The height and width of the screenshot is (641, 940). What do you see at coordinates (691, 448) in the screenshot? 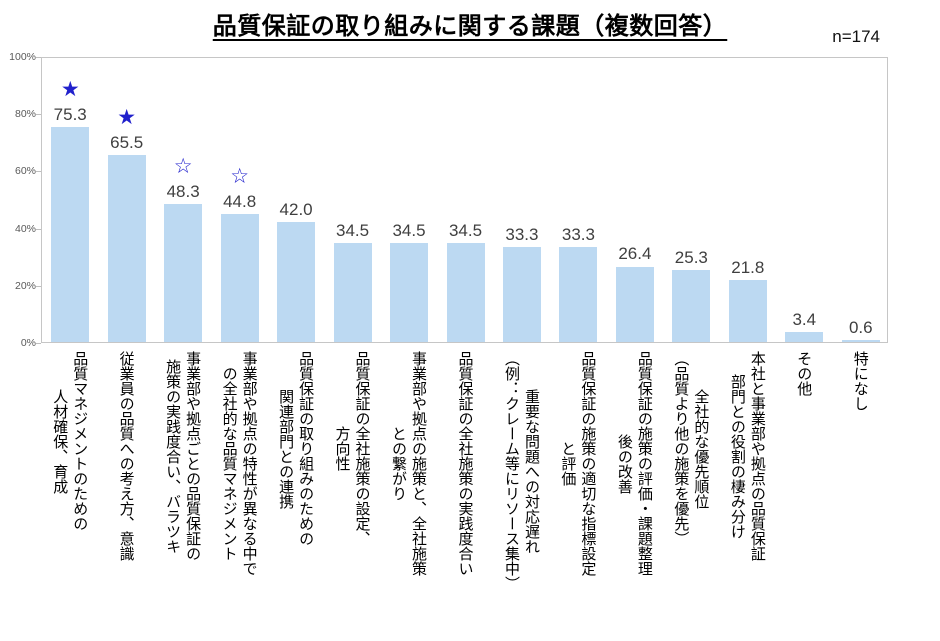
I see `x-axis-label: 全社的な優先順位 （品質より他の施策を優先）` at bounding box center [691, 448].